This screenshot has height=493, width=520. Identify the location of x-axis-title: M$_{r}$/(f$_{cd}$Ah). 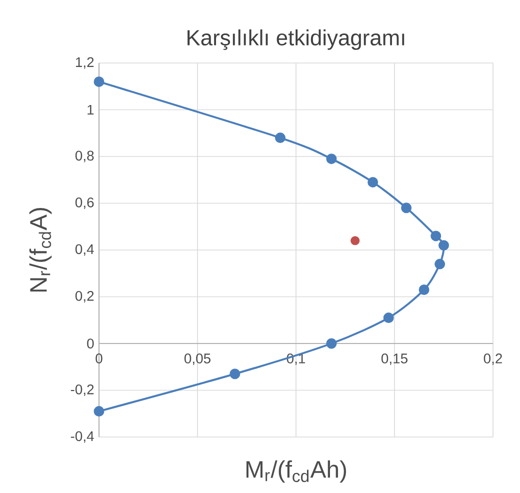
(296, 471).